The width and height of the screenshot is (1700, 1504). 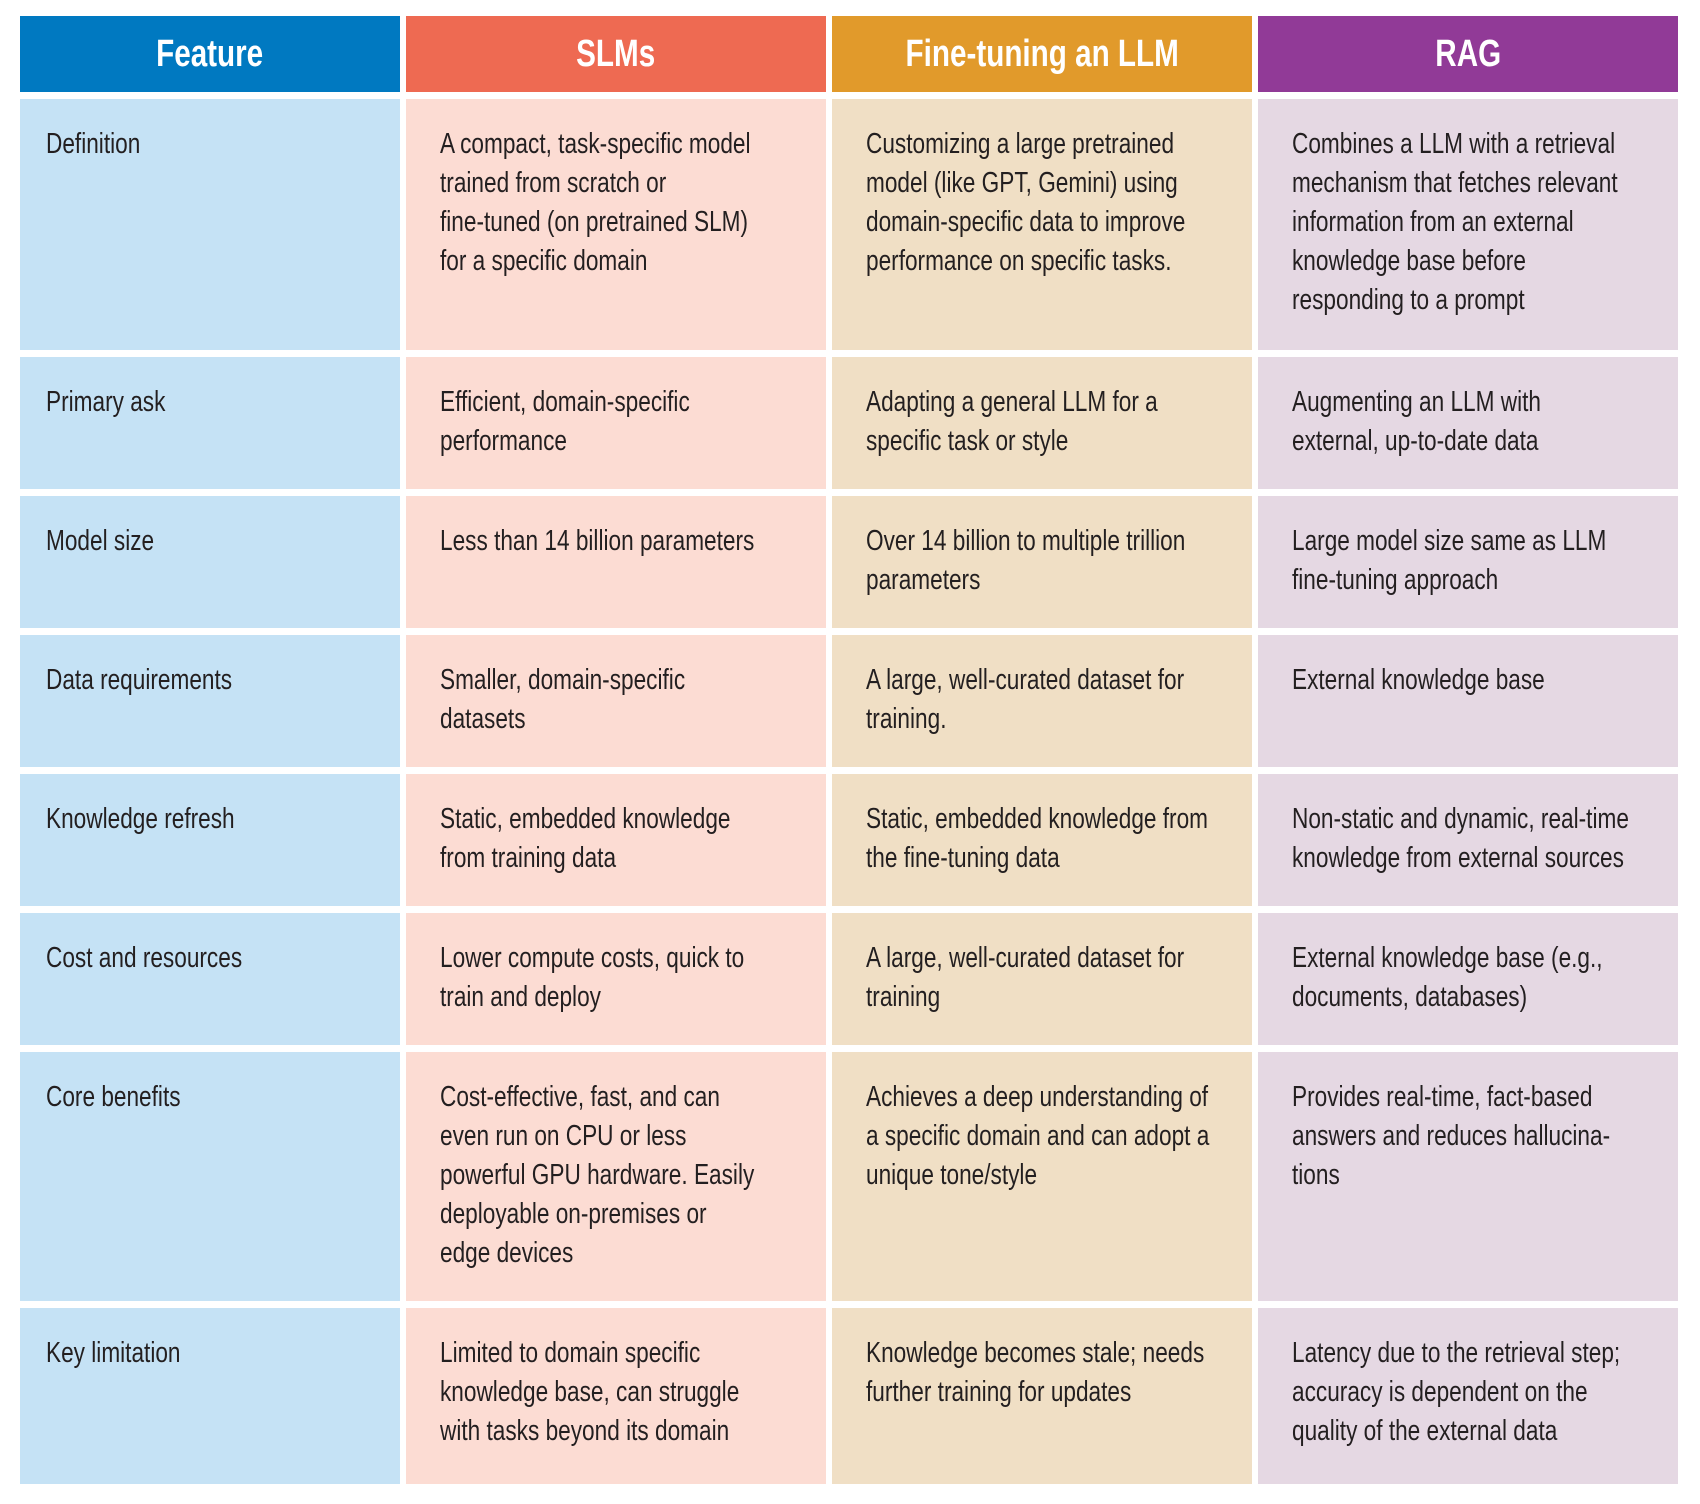 I want to click on column-header-label: RAG, so click(x=1468, y=53).